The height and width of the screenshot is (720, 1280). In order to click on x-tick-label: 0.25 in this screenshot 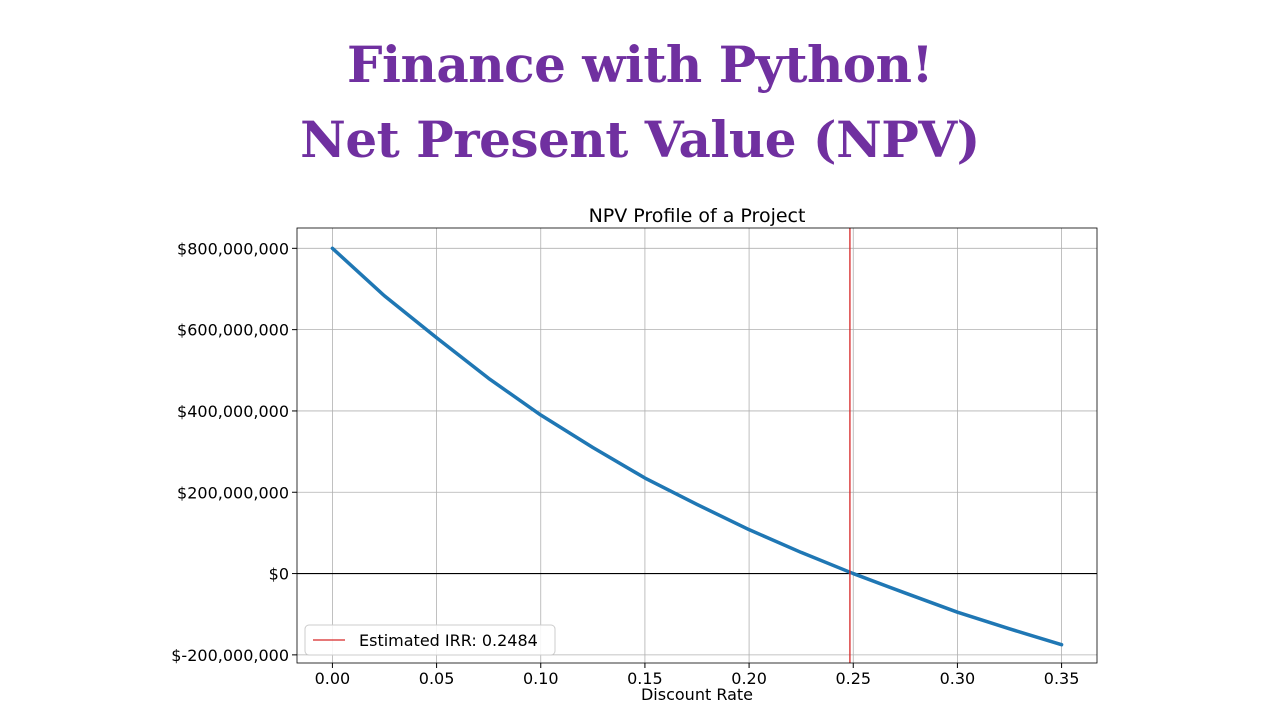, I will do `click(853, 678)`.